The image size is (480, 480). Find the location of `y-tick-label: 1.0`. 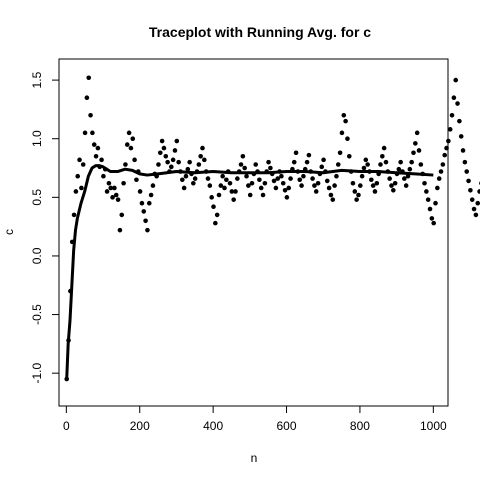

y-tick-label: 1.0 is located at coordinates (37, 138).